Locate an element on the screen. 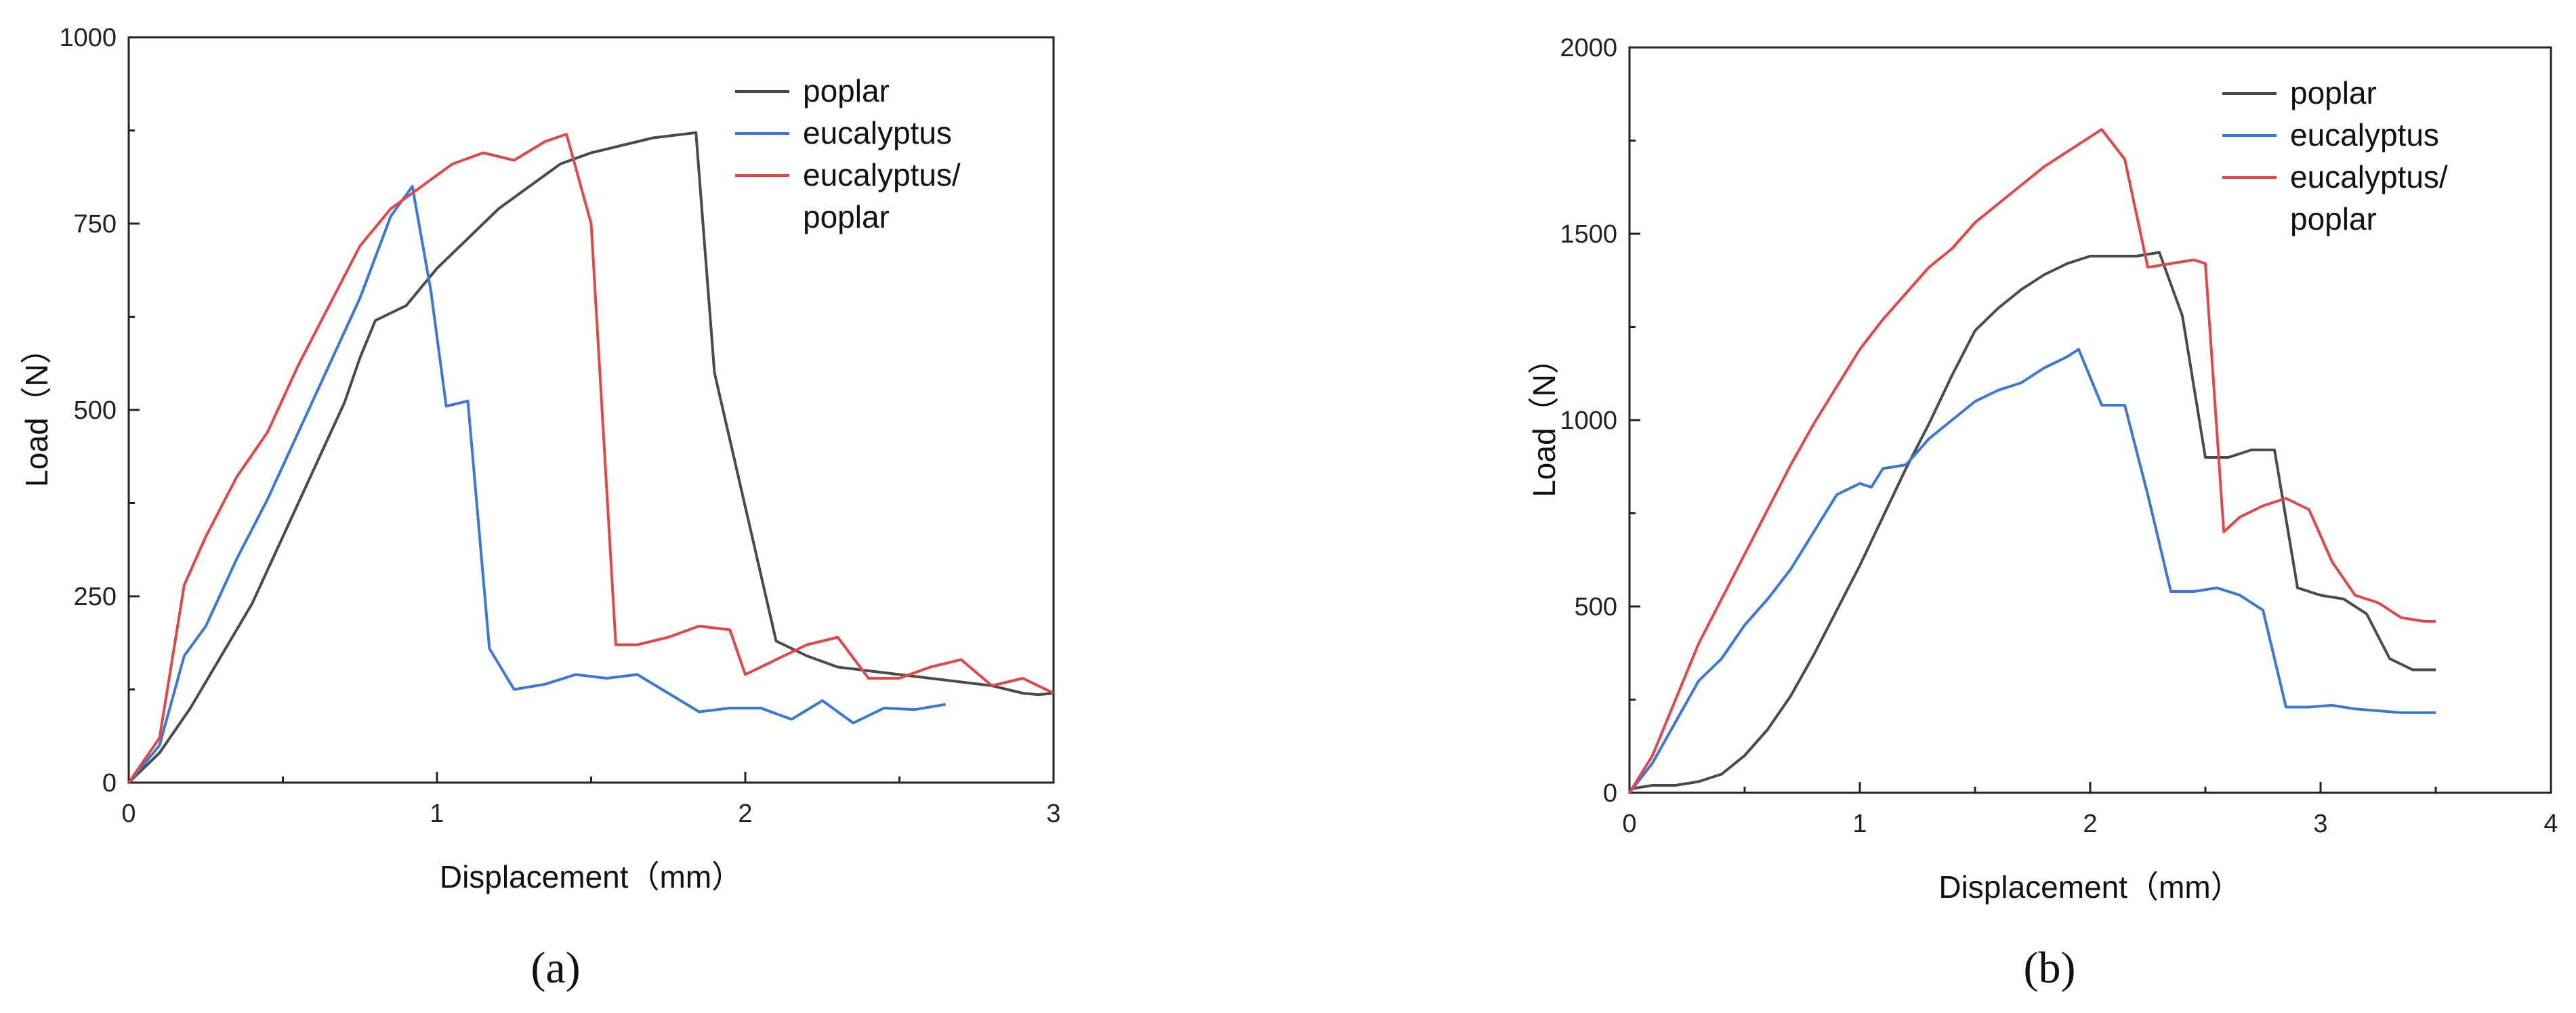 This screenshot has height=1013, width=2576. x-tick-label: 4 is located at coordinates (2550, 824).